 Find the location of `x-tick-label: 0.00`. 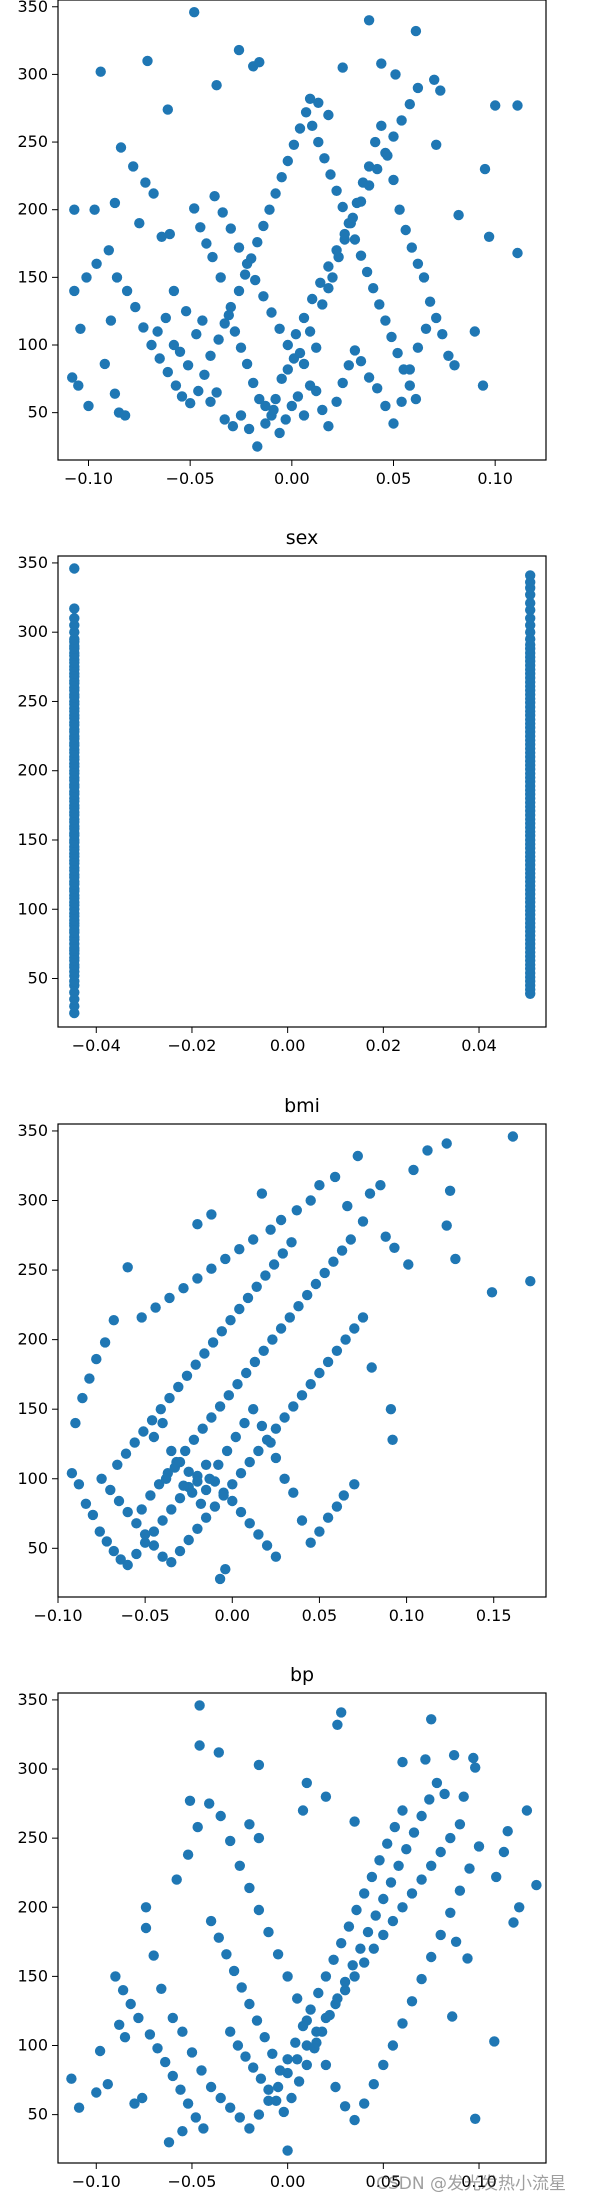

x-tick-label: 0.00 is located at coordinates (288, 2181).